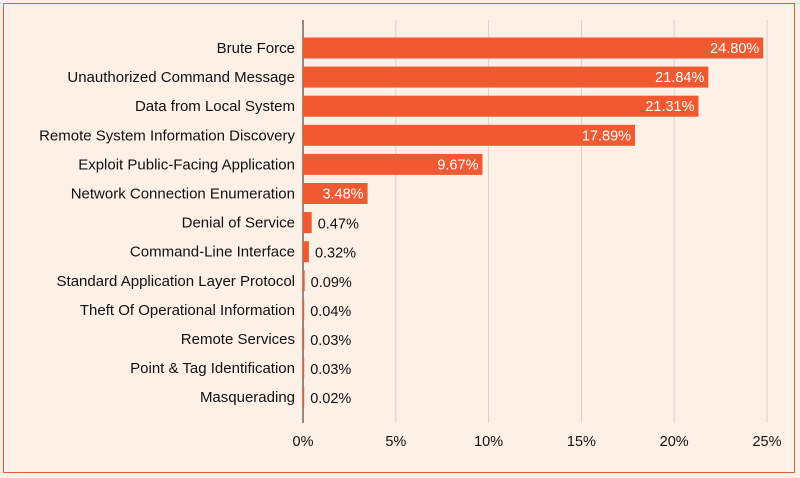 This screenshot has height=478, width=800. What do you see at coordinates (335, 254) in the screenshot?
I see `value-label: 0.32%` at bounding box center [335, 254].